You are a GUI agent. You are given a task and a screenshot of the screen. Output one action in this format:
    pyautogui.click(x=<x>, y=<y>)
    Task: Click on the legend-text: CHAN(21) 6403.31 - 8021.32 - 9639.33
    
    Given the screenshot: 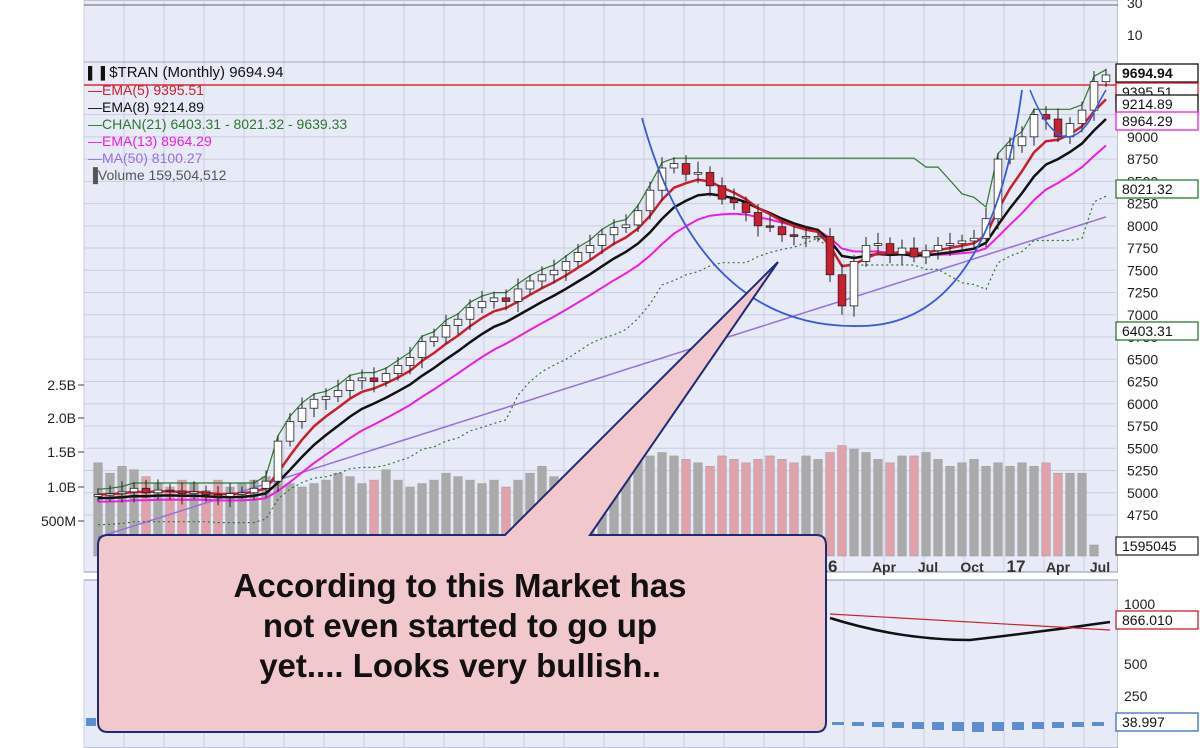 What is the action you would take?
    pyautogui.click(x=225, y=124)
    